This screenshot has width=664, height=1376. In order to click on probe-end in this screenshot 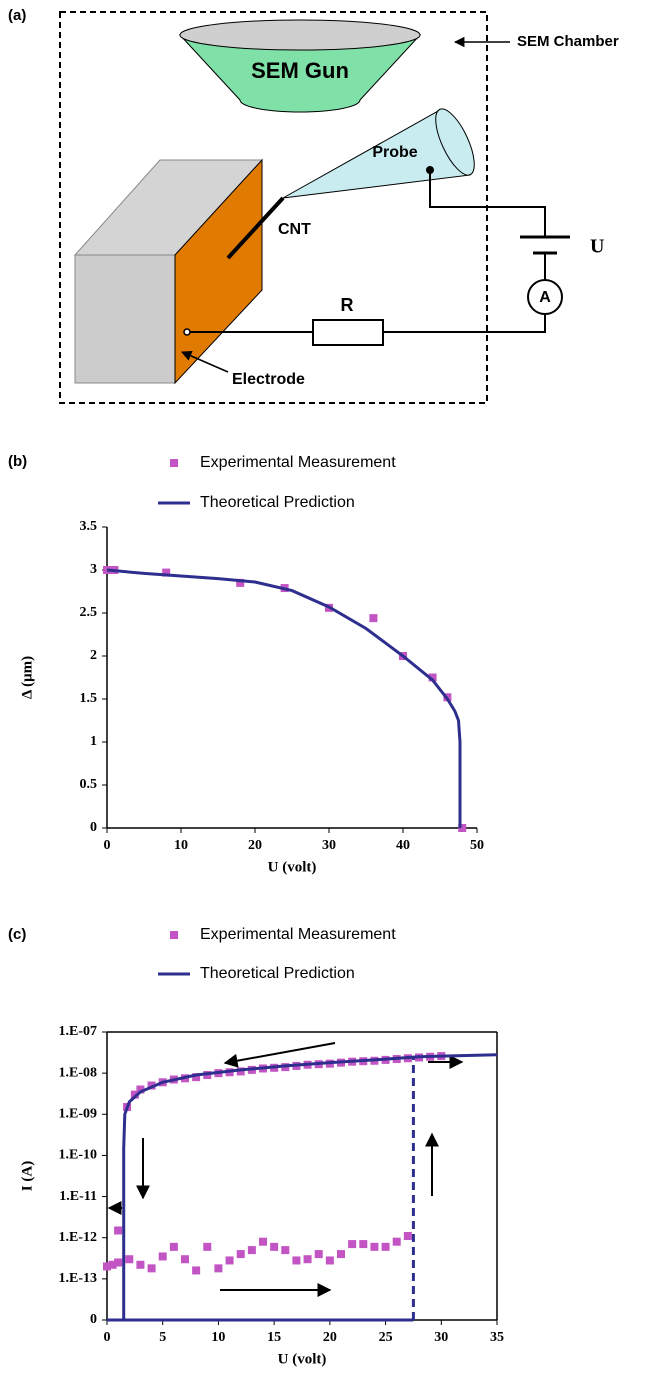, I will do `click(455, 142)`.